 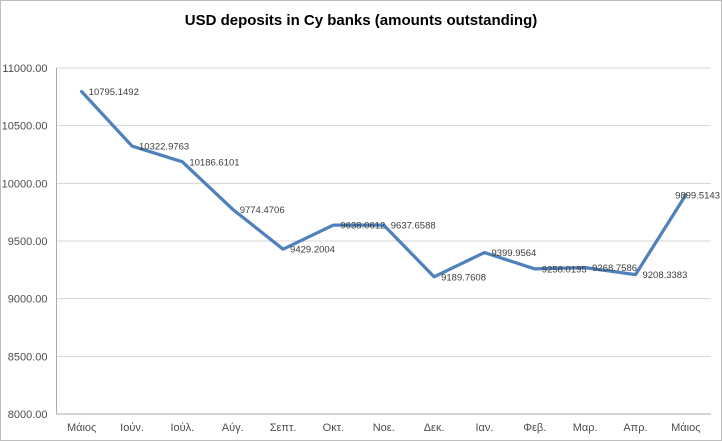 I want to click on data-label: 10322.9763, so click(x=164, y=147).